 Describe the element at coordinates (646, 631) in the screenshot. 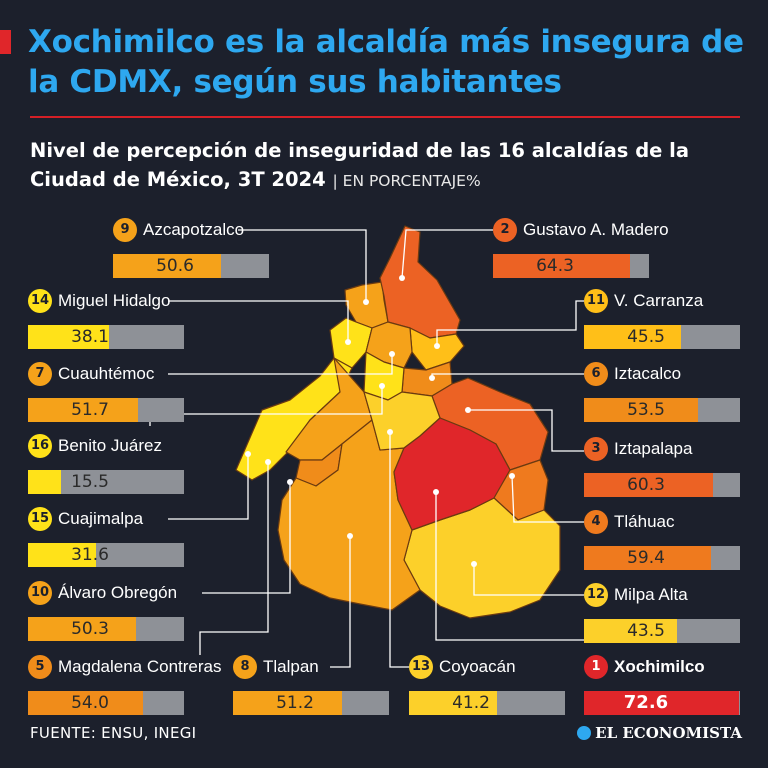

I see `bar-value-label: 43.5` at that location.